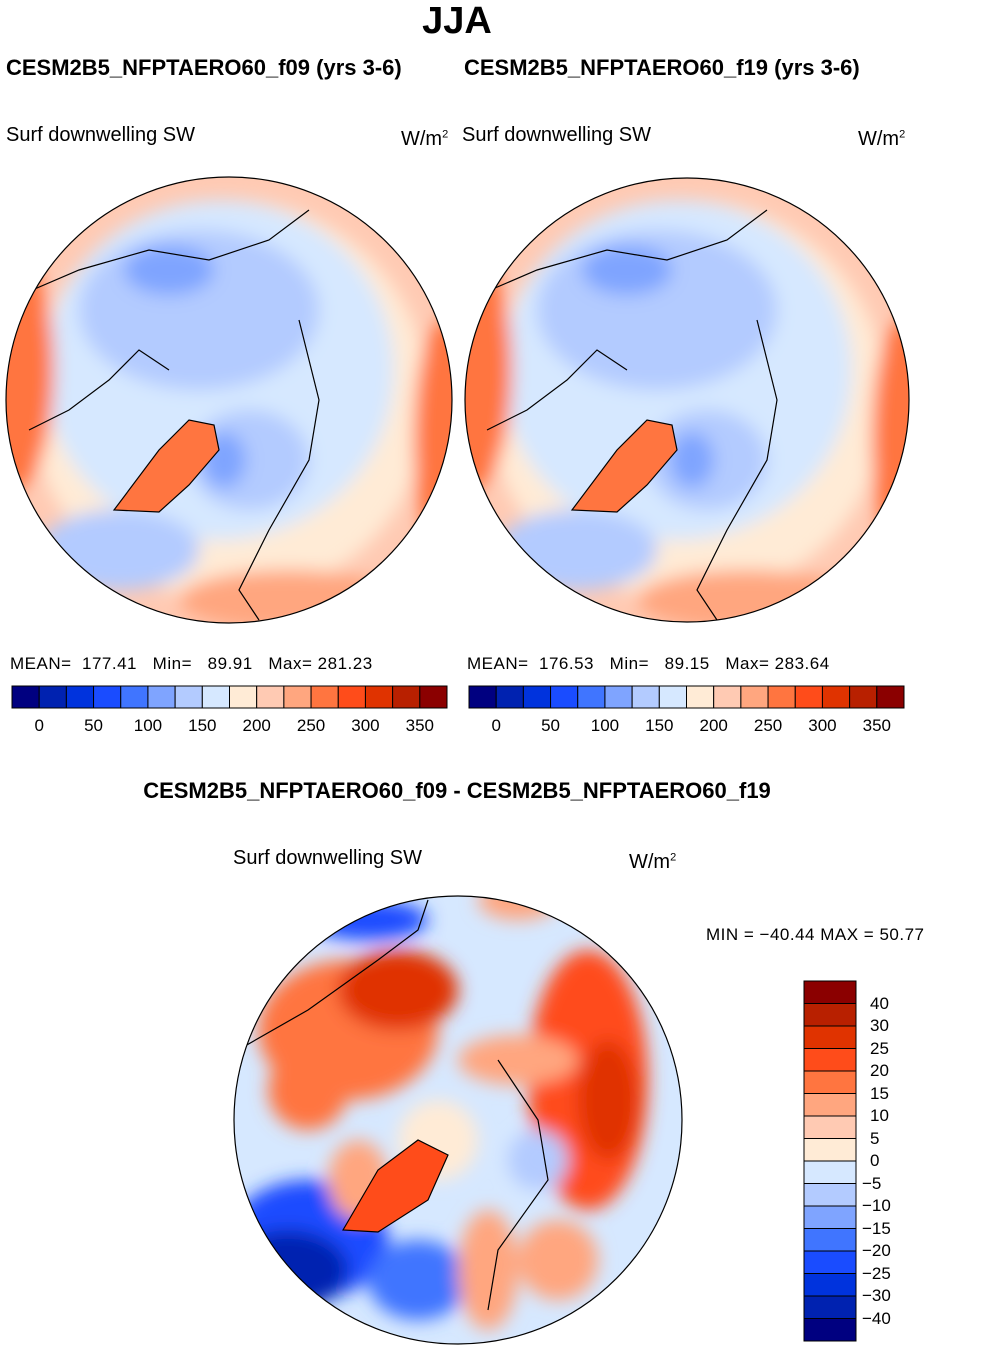 This screenshot has height=1352, width=1000. Describe the element at coordinates (876, 1273) in the screenshot. I see `colorbar-tick-label: −25` at that location.